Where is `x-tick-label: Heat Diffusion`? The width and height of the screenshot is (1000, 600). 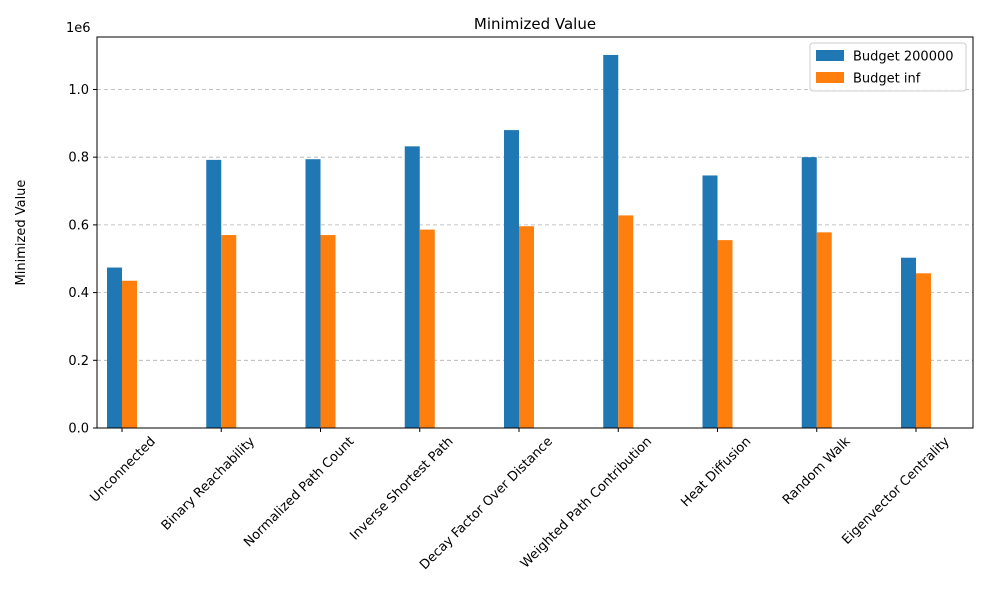
x-tick-label: Heat Diffusion is located at coordinates (716, 472).